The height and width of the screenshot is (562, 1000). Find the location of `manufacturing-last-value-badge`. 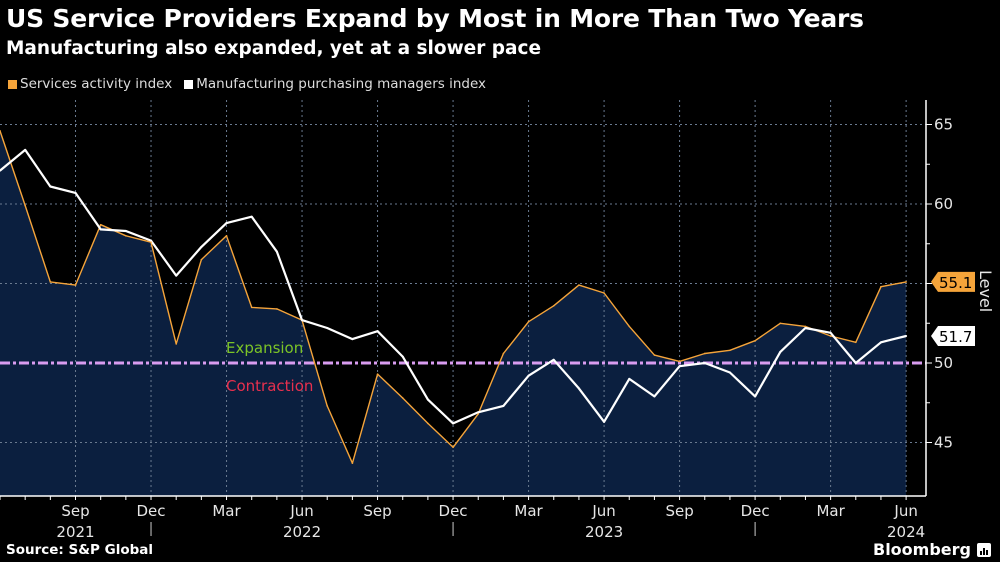

manufacturing-last-value-badge is located at coordinates (953, 335).